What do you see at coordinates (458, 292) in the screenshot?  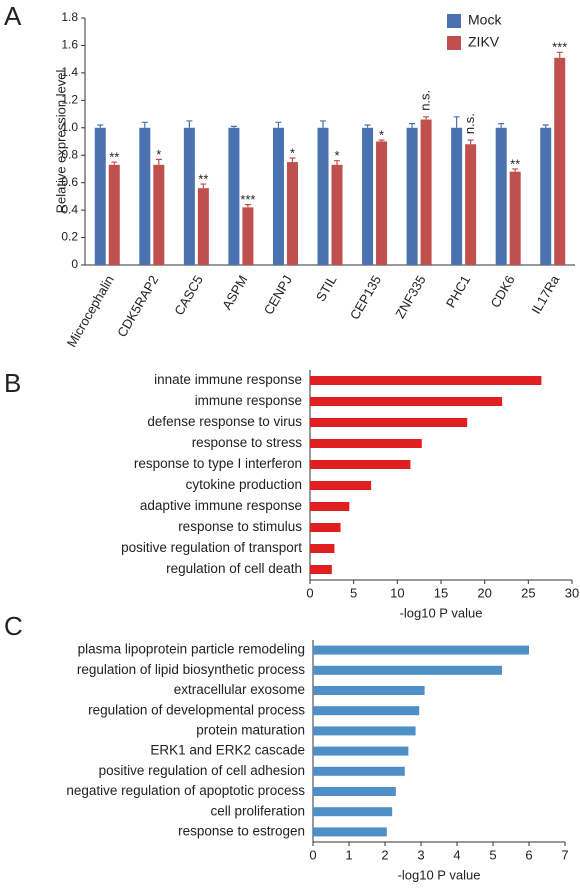 I see `x-tick-label: PHC1` at bounding box center [458, 292].